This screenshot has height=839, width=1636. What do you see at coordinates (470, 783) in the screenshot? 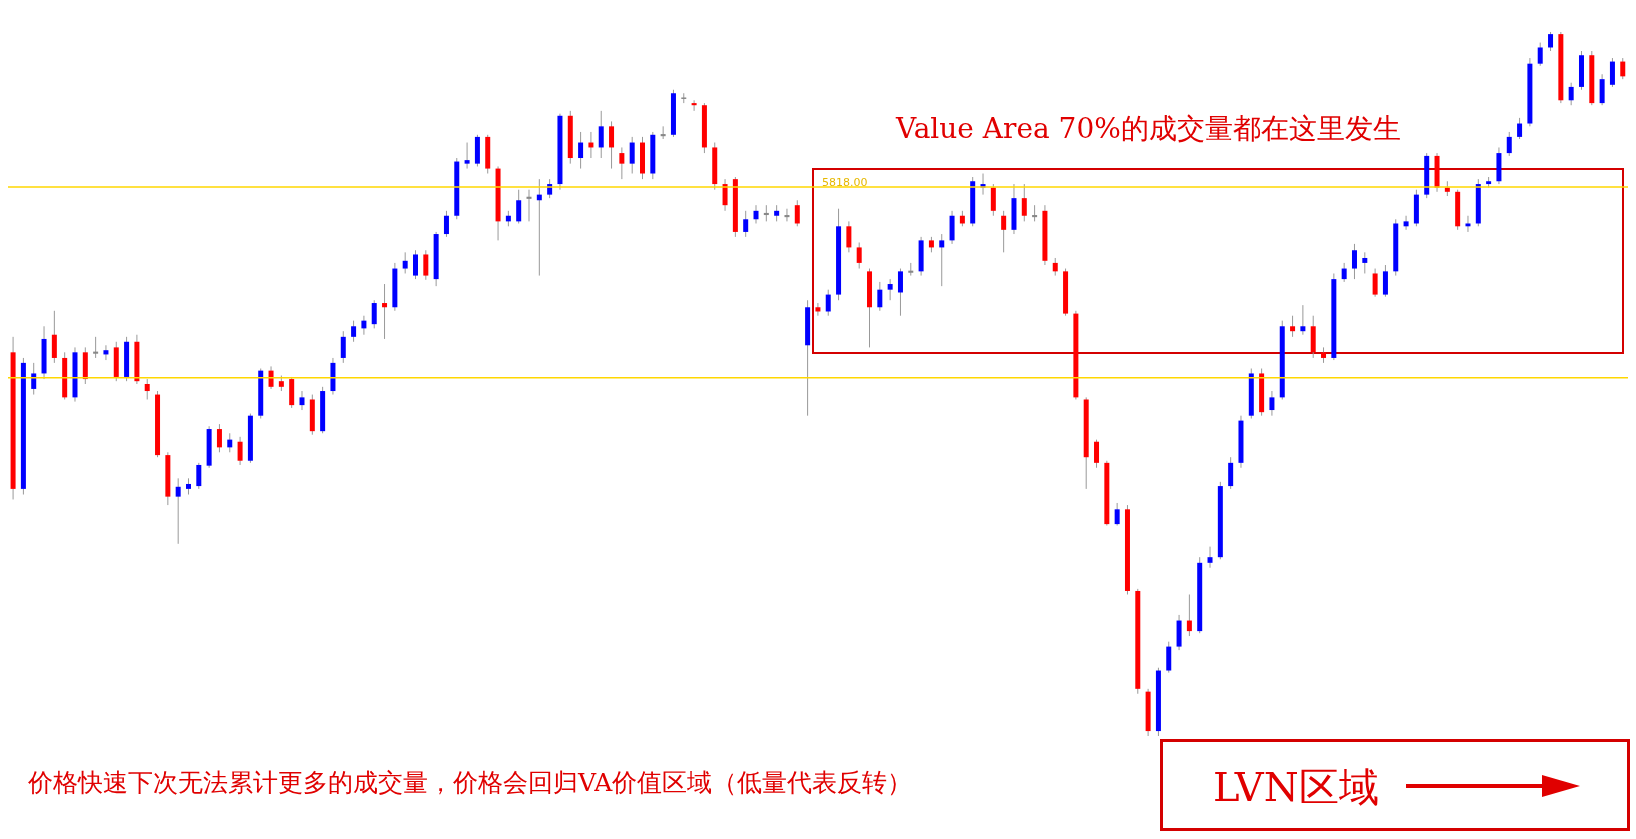
I see `text: 价格快速下次无法累计更多的成交量，价格会回归VA价值区域（低量代表反转）` at bounding box center [470, 783].